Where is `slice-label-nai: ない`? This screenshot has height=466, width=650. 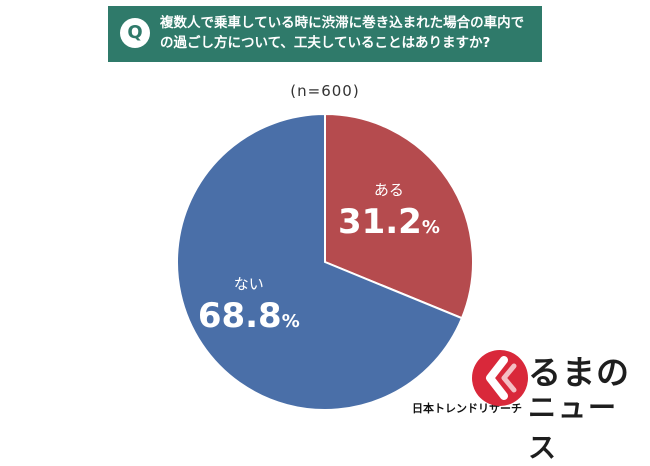 slice-label-nai: ない is located at coordinates (249, 284).